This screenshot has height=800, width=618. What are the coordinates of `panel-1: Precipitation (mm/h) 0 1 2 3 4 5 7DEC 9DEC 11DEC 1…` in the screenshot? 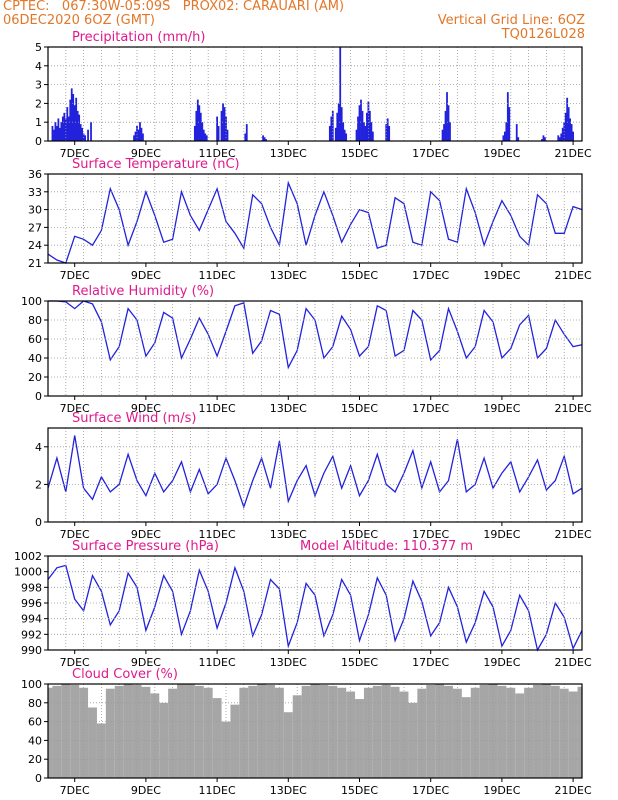 It's located at (313, 95).